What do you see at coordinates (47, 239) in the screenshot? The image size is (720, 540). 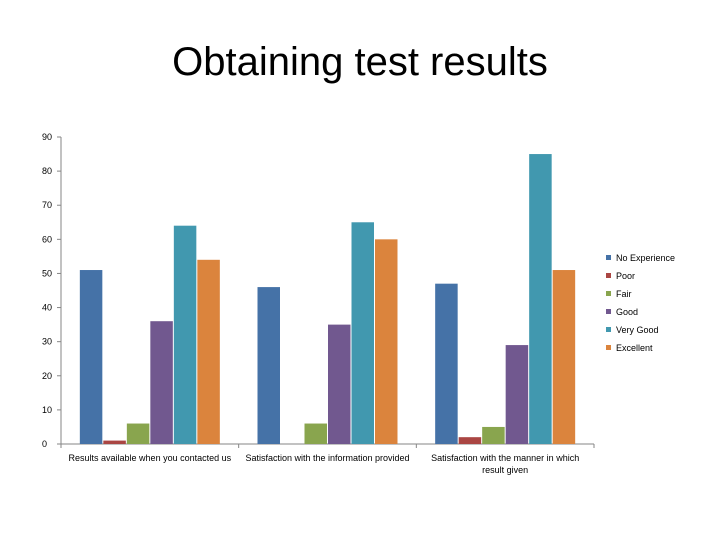 I see `y-tick-label: 60` at bounding box center [47, 239].